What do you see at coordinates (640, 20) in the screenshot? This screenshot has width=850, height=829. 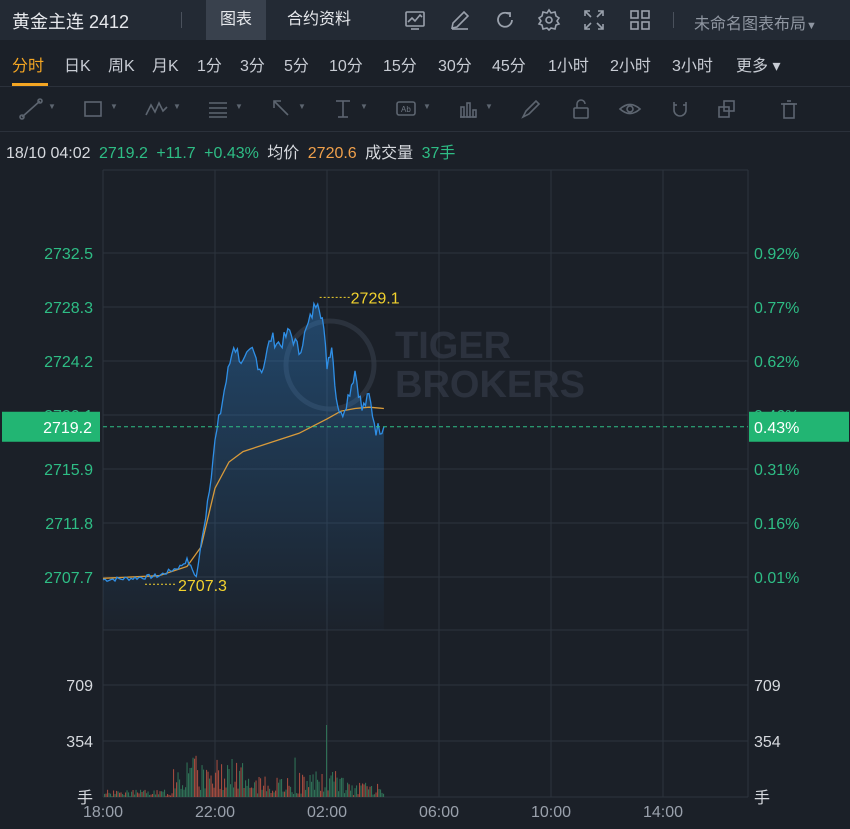 I see `grid-layout-icon` at bounding box center [640, 20].